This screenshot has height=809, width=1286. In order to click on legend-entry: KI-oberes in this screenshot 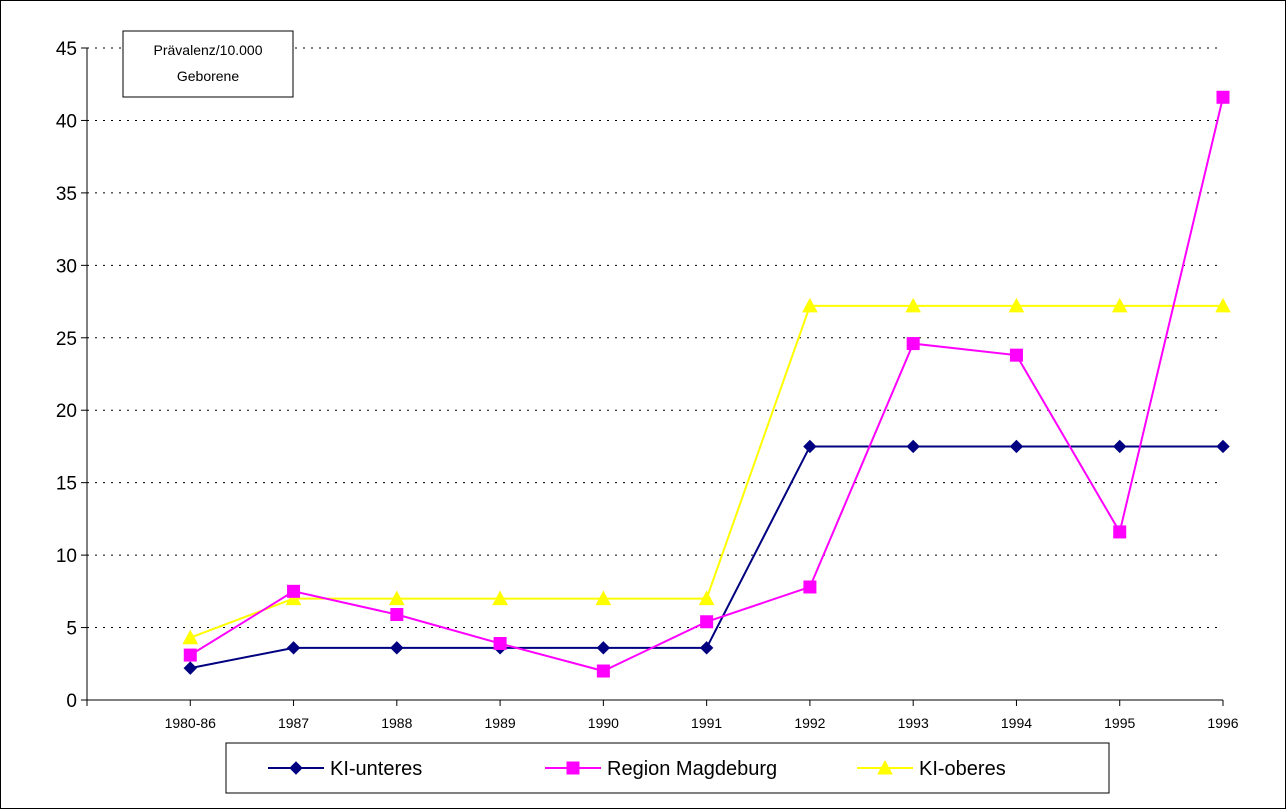, I will do `click(931, 769)`.